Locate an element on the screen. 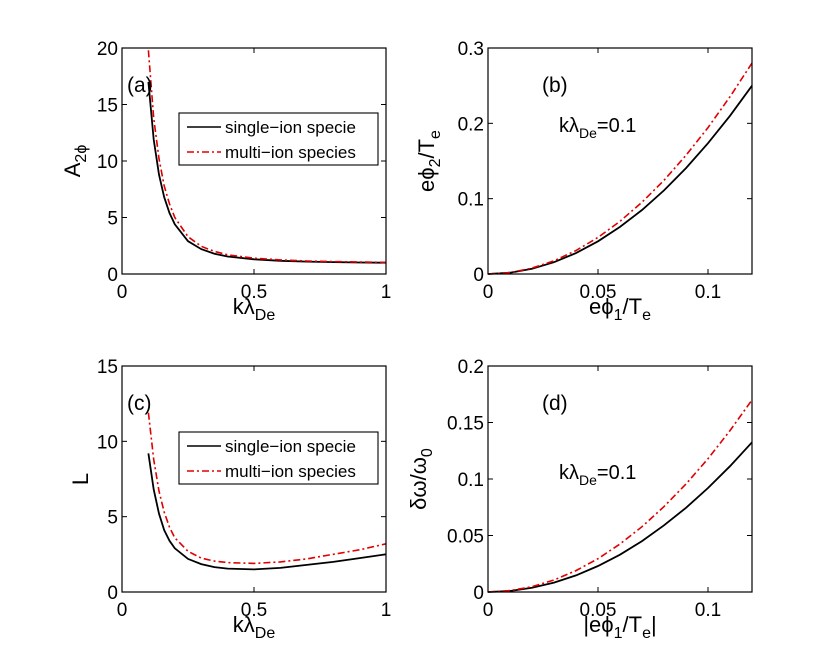  axes-frame is located at coordinates (620, 161).